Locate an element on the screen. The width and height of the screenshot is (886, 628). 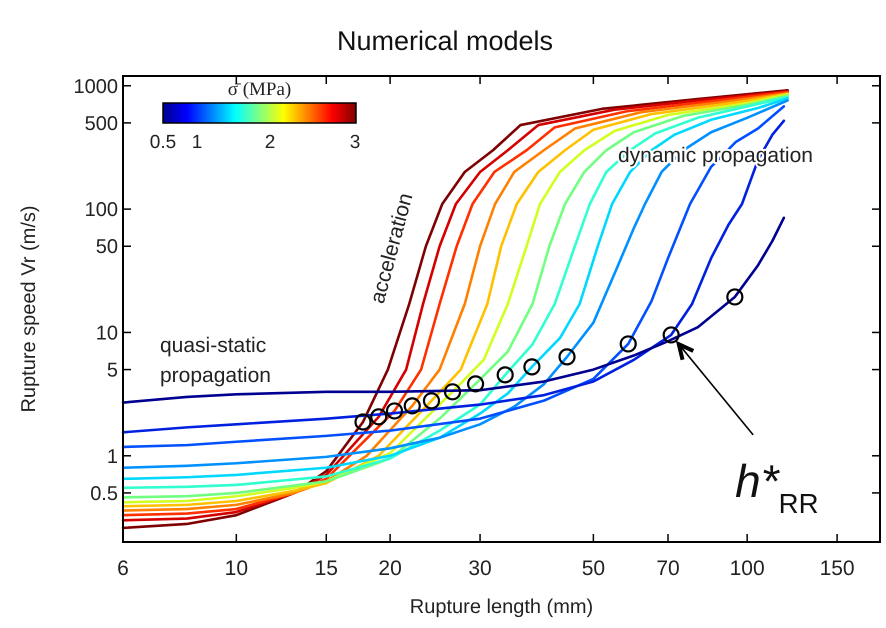
y-tick-label: 1000 is located at coordinates (96, 87).